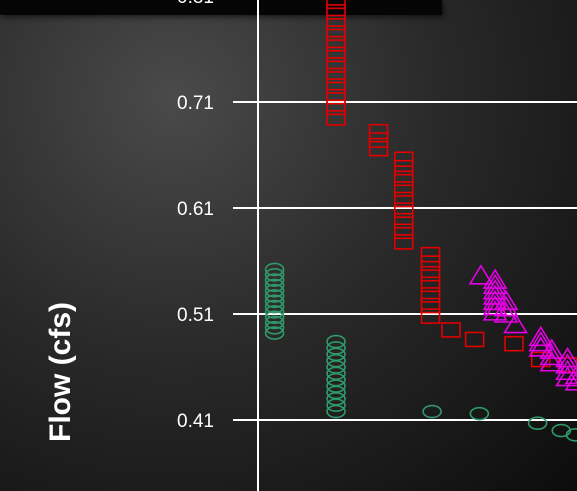 Image resolution: width=577 pixels, height=491 pixels. Describe the element at coordinates (195, 421) in the screenshot. I see `y-tick-label: 0.41` at that location.